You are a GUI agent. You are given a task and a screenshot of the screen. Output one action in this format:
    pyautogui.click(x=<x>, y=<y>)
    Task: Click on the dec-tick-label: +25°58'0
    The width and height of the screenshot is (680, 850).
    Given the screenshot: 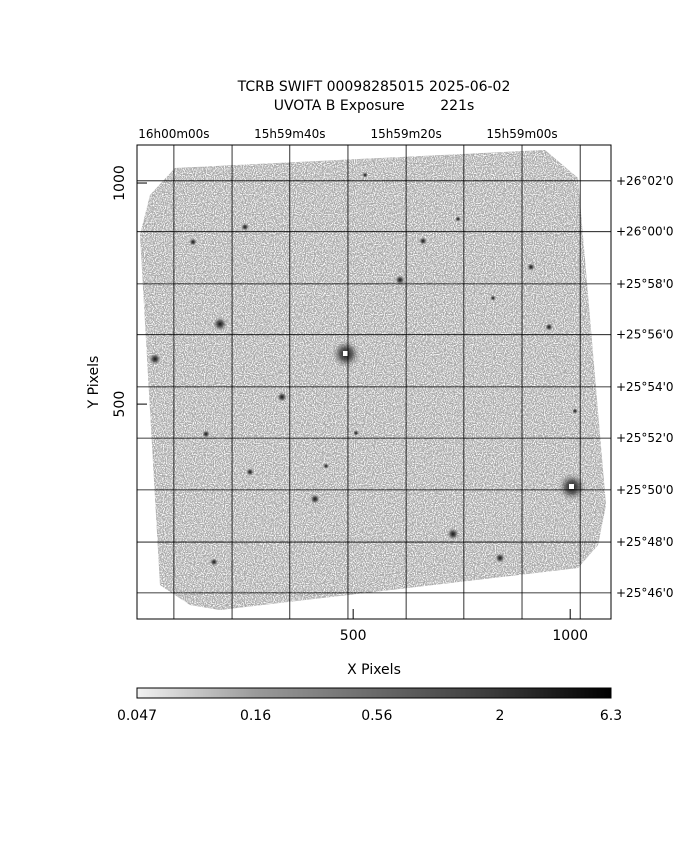 What is the action you would take?
    pyautogui.click(x=645, y=284)
    